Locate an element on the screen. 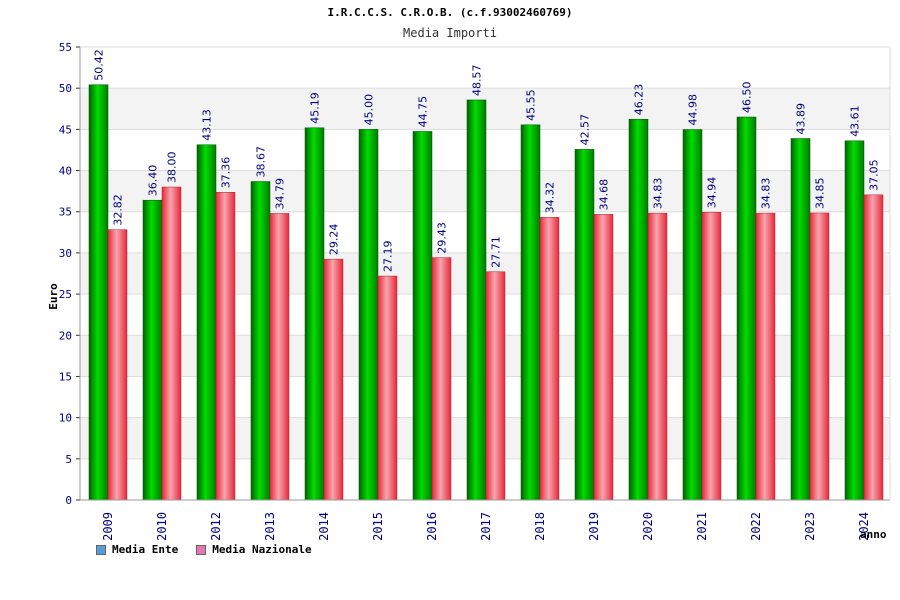  y-tick-label: 50 is located at coordinates (65, 88).